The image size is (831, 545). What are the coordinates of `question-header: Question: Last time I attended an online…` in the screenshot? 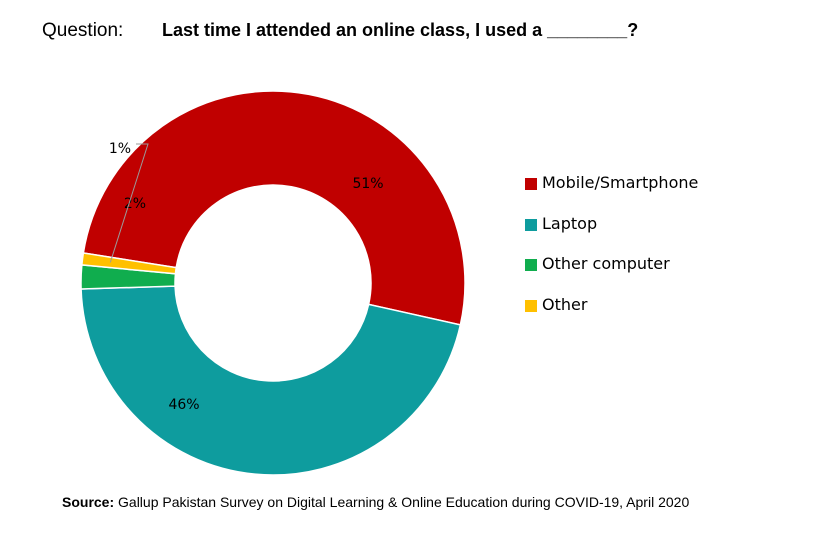 It's located at (422, 33).